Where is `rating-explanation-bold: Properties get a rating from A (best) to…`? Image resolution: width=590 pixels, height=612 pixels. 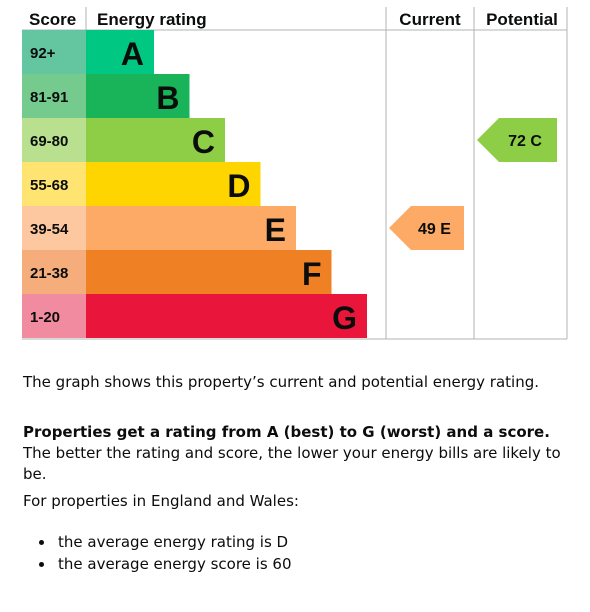 rating-explanation-bold: Properties get a rating from A (best) to… is located at coordinates (286, 432).